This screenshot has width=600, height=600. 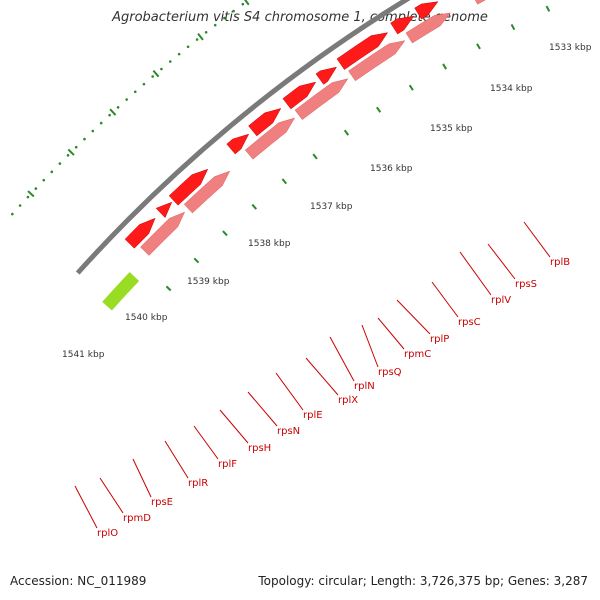 I want to click on accession-text: Accession: NC_011989, so click(x=78, y=581).